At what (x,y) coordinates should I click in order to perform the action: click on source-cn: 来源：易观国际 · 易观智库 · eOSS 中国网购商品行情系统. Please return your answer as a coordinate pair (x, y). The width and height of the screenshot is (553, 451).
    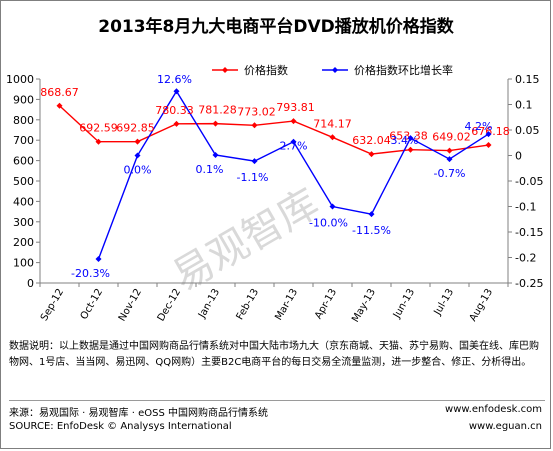
    Looking at the image, I should click on (138, 413).